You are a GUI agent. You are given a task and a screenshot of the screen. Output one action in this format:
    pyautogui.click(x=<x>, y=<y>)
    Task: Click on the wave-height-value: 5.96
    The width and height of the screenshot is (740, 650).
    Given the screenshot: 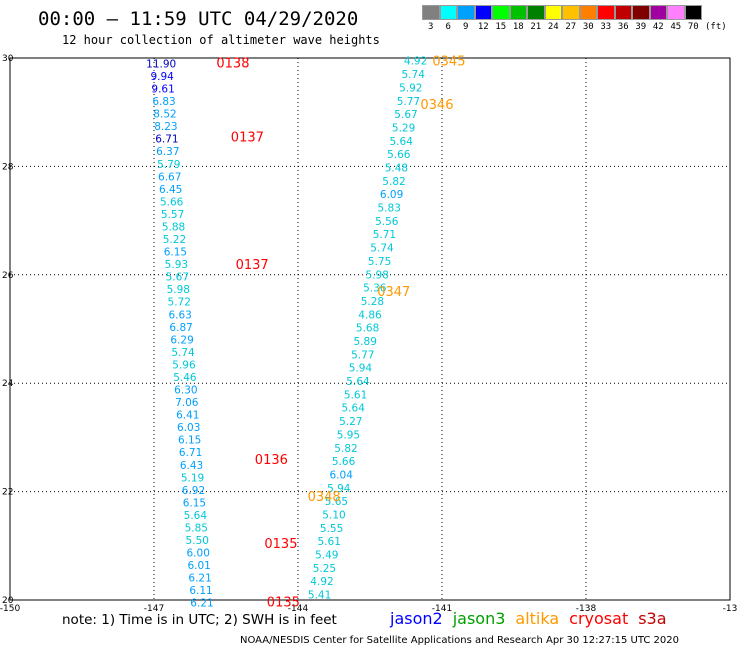 What is the action you would take?
    pyautogui.click(x=184, y=365)
    